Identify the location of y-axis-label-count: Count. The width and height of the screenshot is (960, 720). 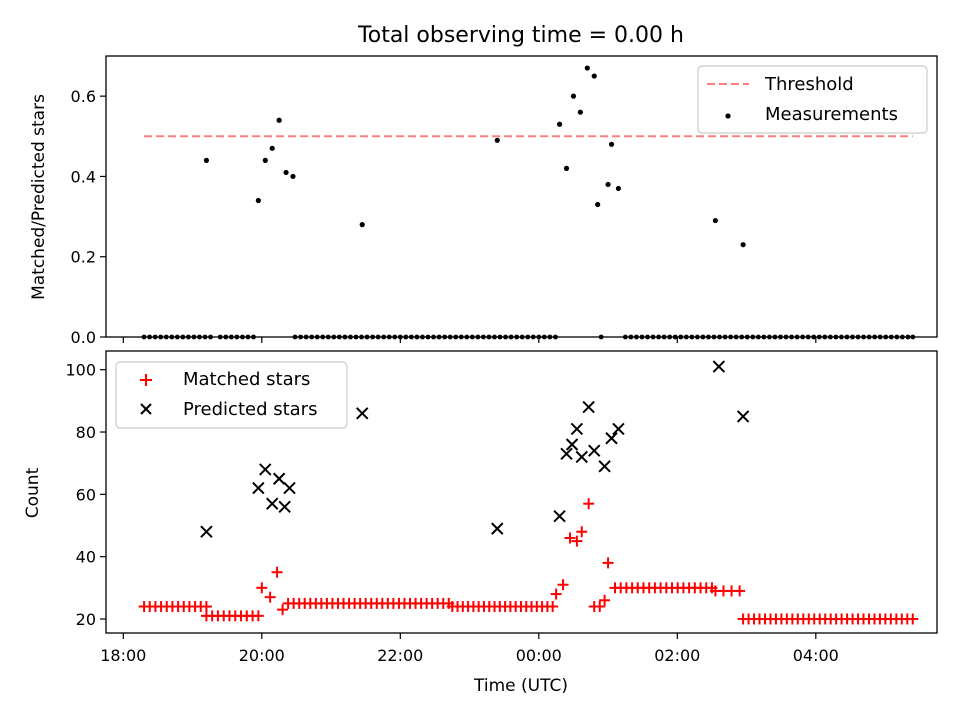
(33, 492).